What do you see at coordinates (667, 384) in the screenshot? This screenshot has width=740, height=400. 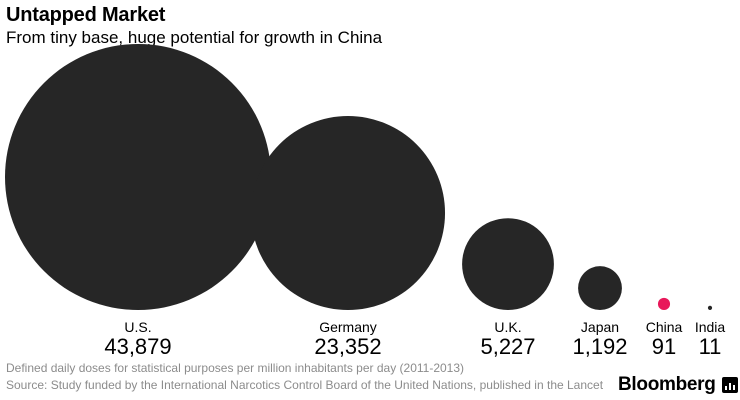 I see `brand-name: Bloomberg` at bounding box center [667, 384].